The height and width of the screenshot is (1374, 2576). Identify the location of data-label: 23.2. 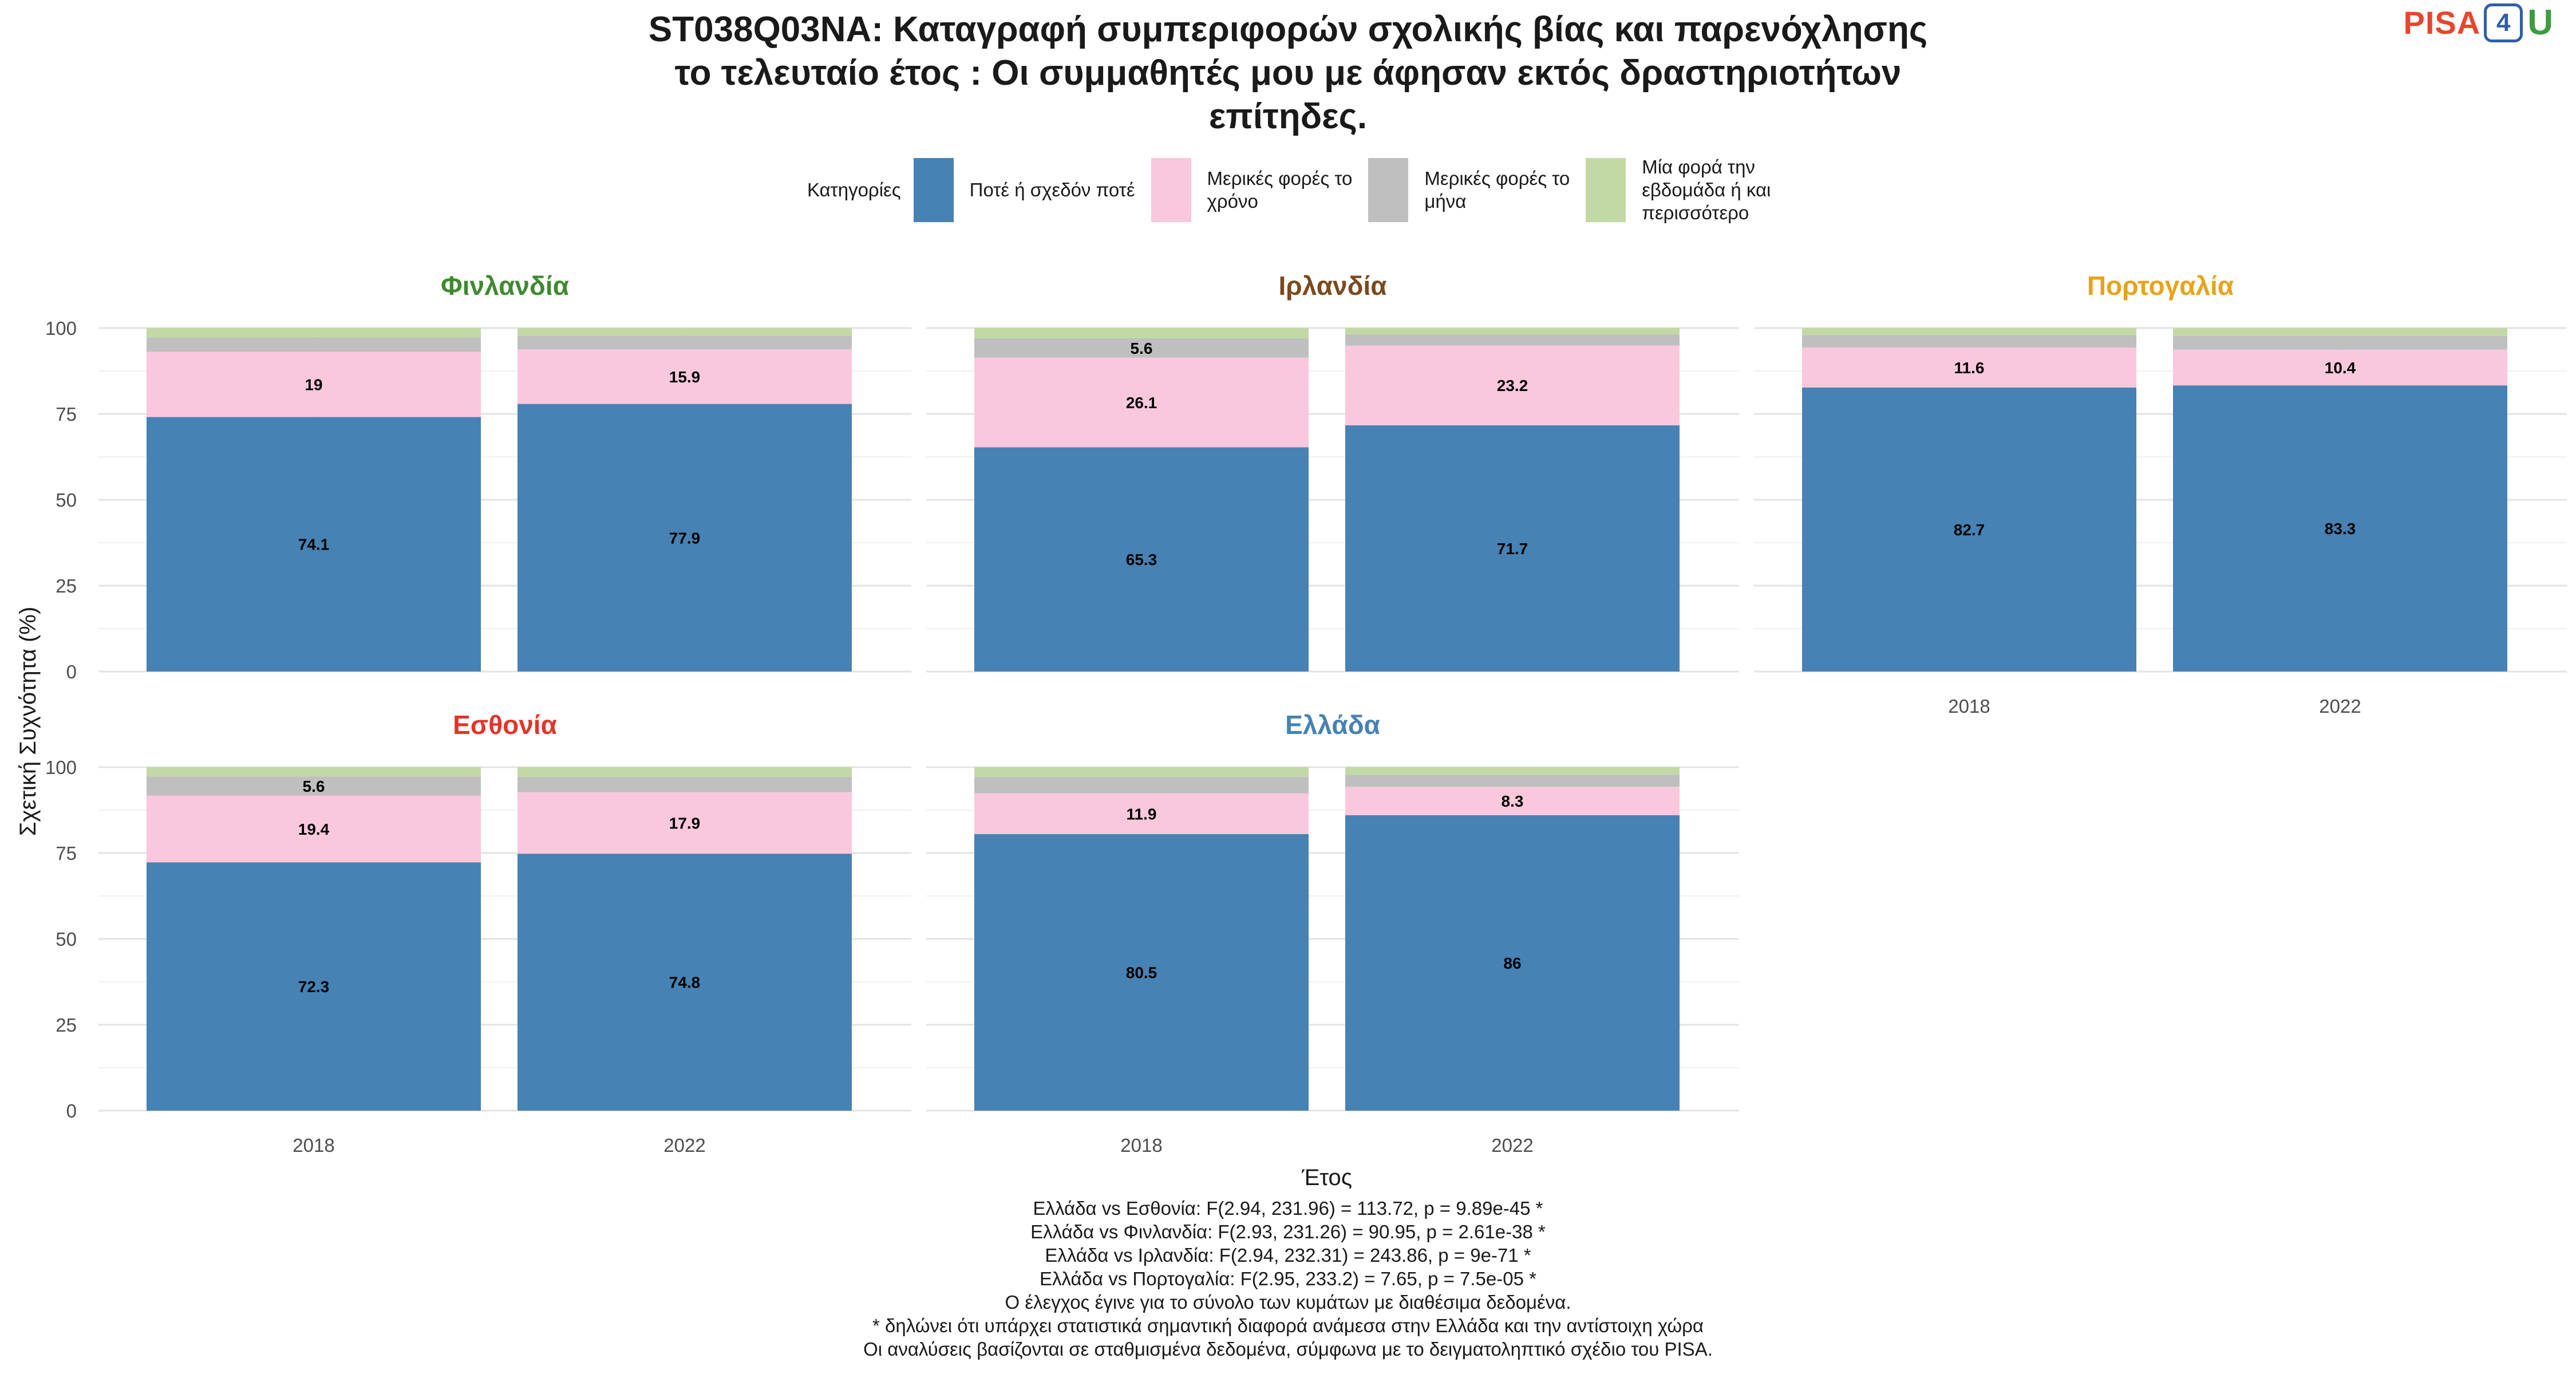
(1512, 386).